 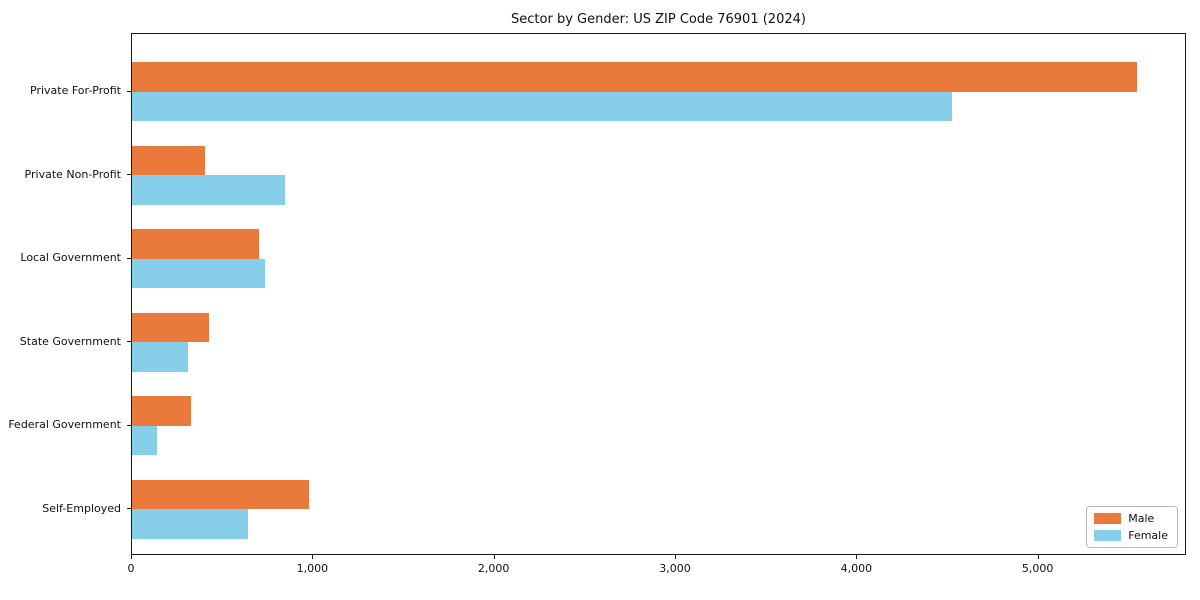 What do you see at coordinates (1132, 527) in the screenshot?
I see `legend: Male Female` at bounding box center [1132, 527].